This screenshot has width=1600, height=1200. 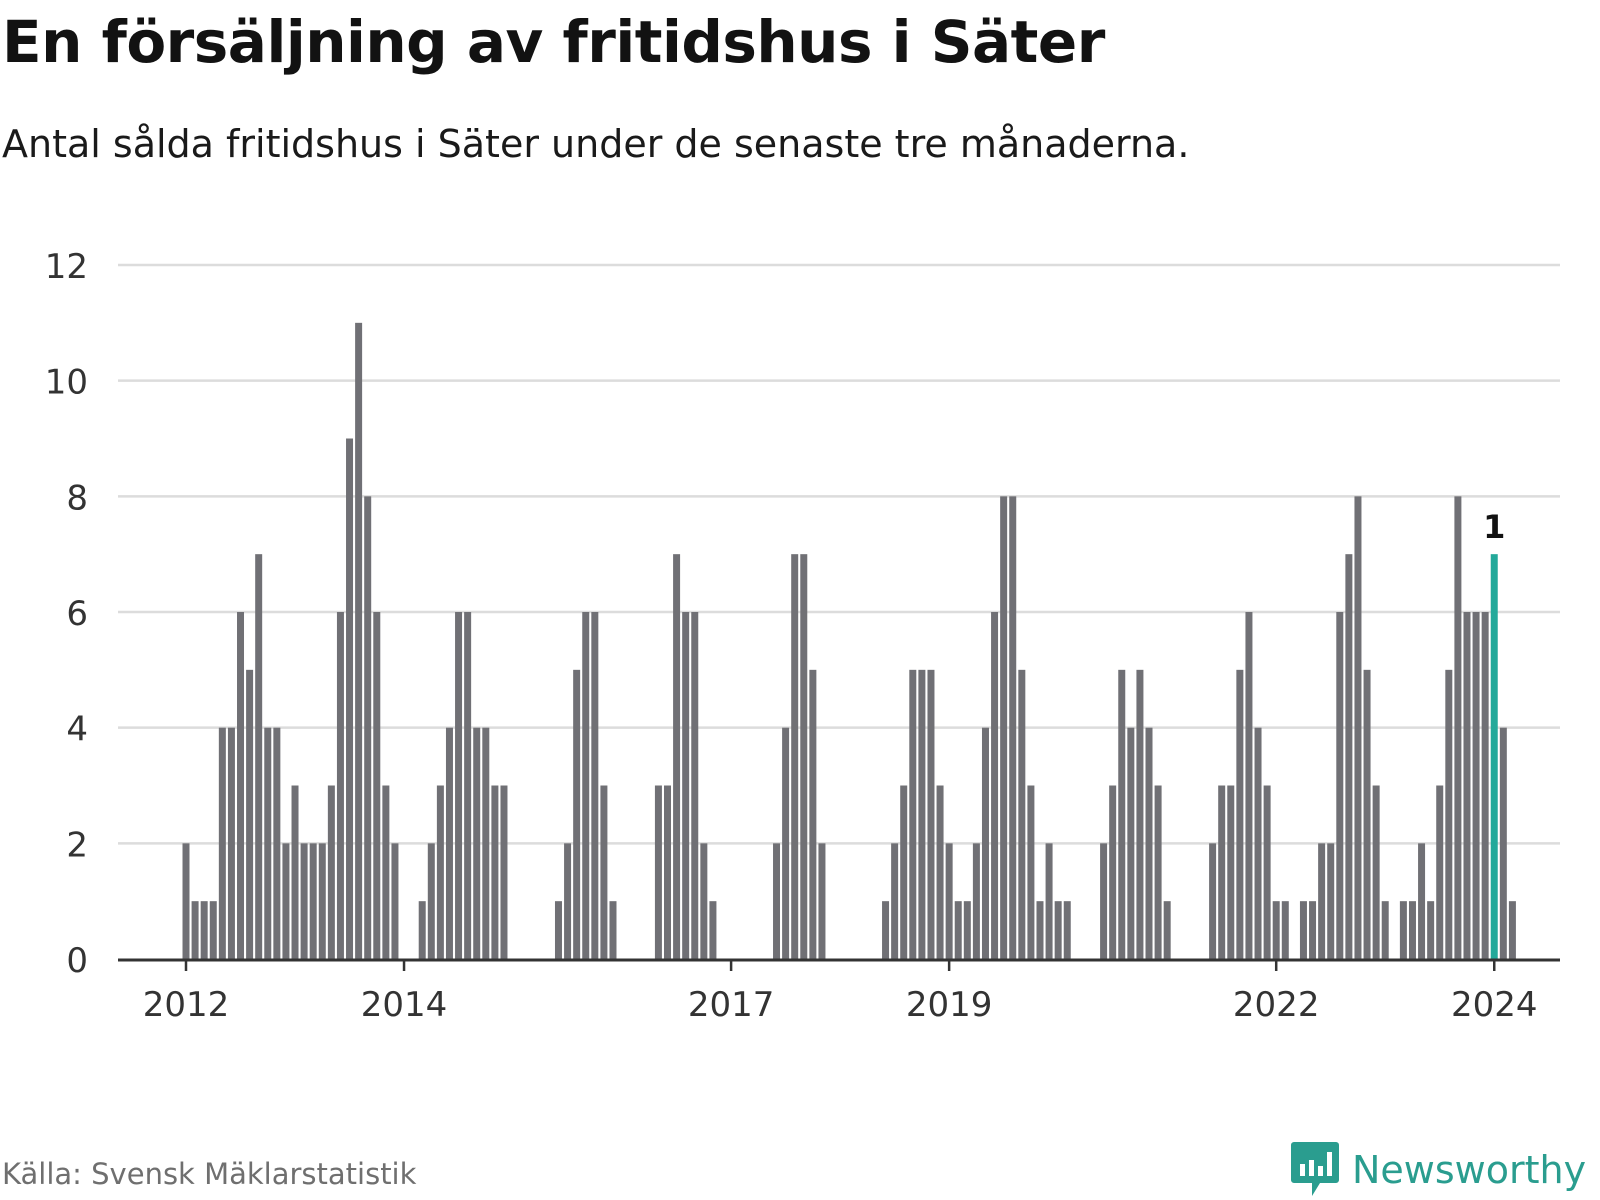 What do you see at coordinates (209, 1174) in the screenshot?
I see `source-note: Källa: Svensk Mäklarstatistik` at bounding box center [209, 1174].